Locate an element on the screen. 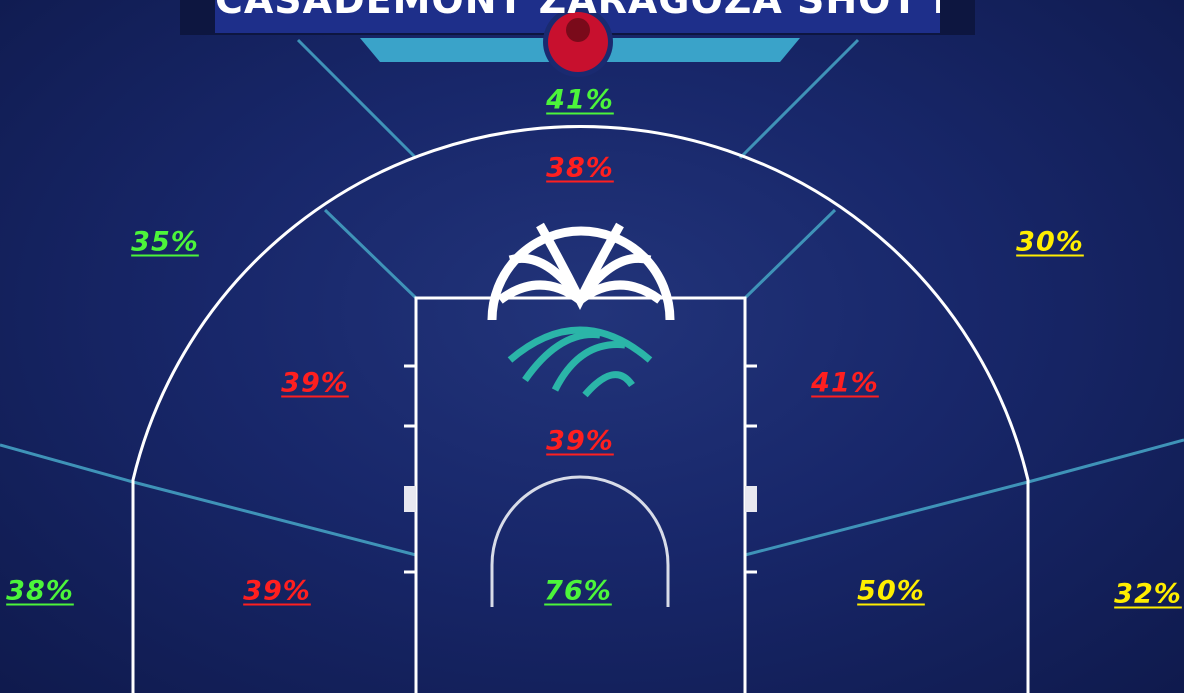 The image size is (1184, 693). zone-percentage: 30% is located at coordinates (1050, 242).